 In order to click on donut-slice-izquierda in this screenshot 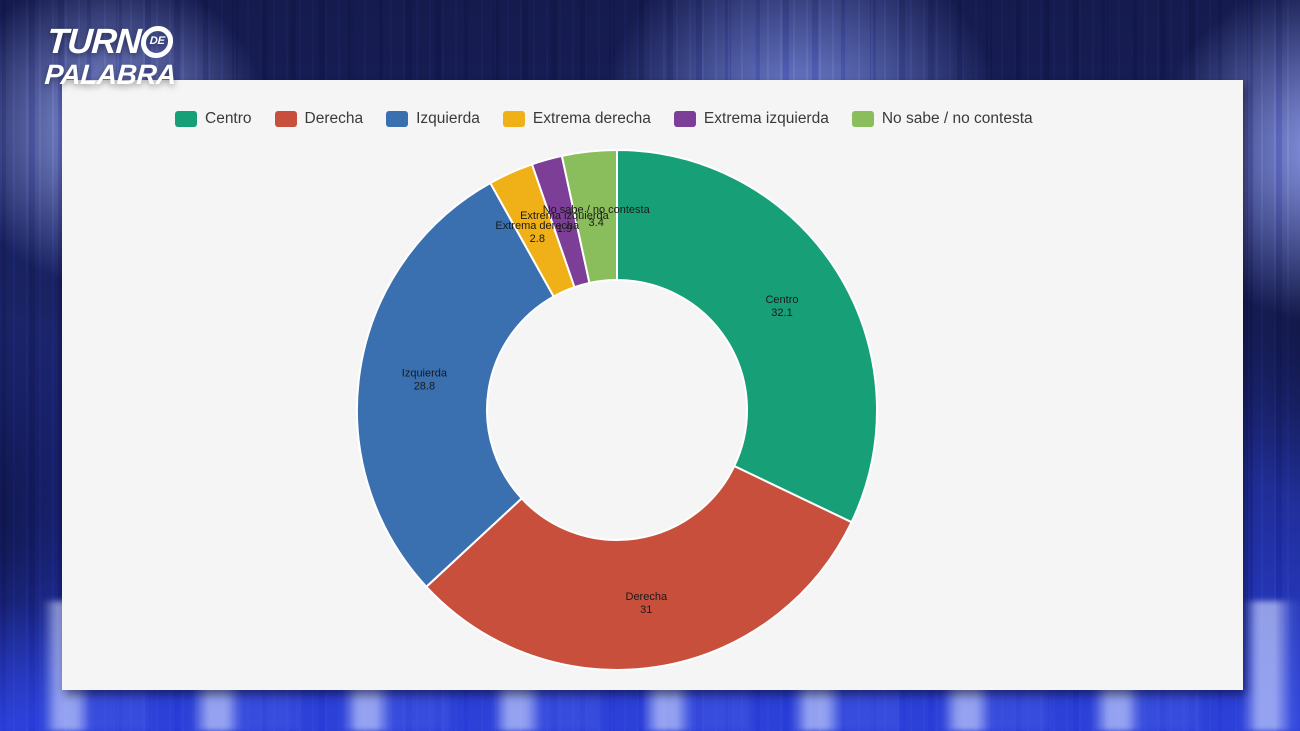, I will do `click(455, 385)`.